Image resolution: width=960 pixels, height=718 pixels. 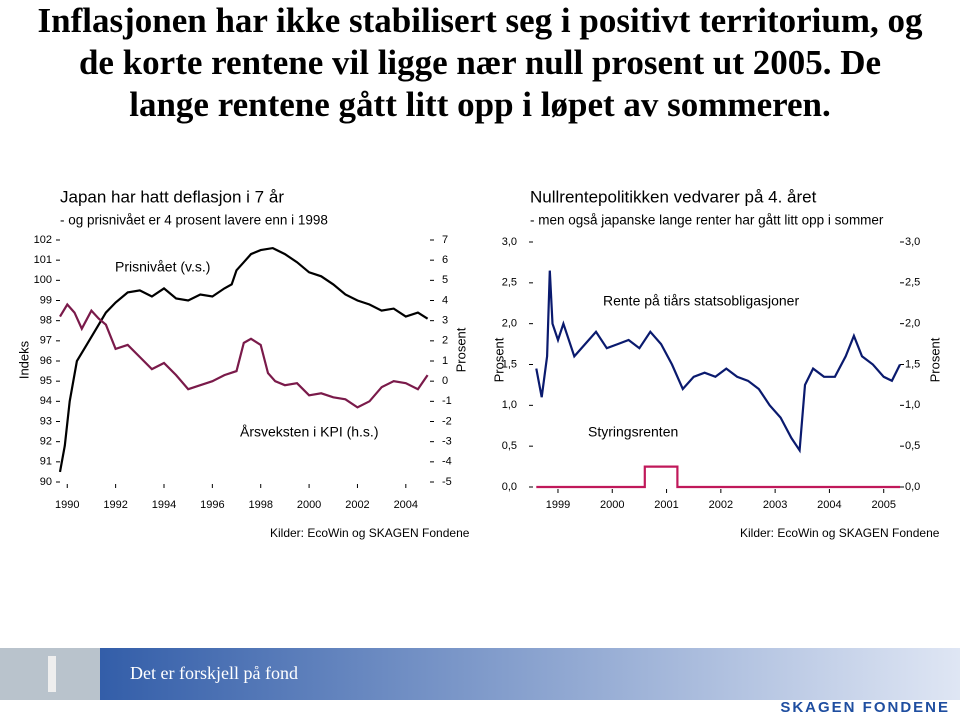 I want to click on y2-tick-label: -1, so click(x=447, y=401).